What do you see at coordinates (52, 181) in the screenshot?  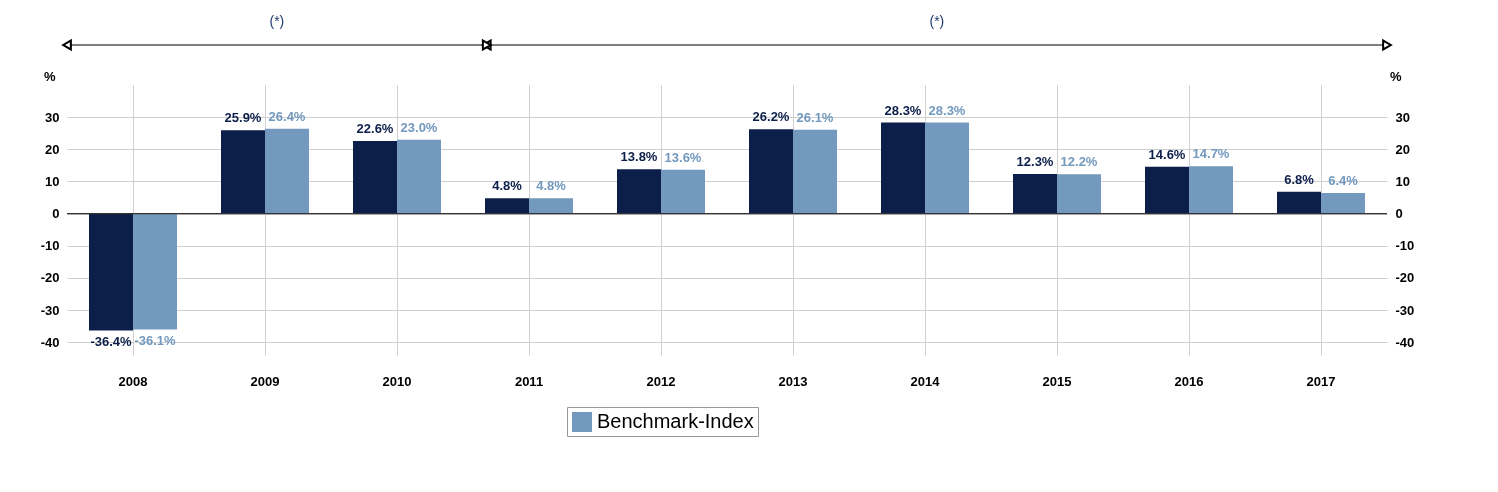 I see `y-tick-label: 10` at bounding box center [52, 181].